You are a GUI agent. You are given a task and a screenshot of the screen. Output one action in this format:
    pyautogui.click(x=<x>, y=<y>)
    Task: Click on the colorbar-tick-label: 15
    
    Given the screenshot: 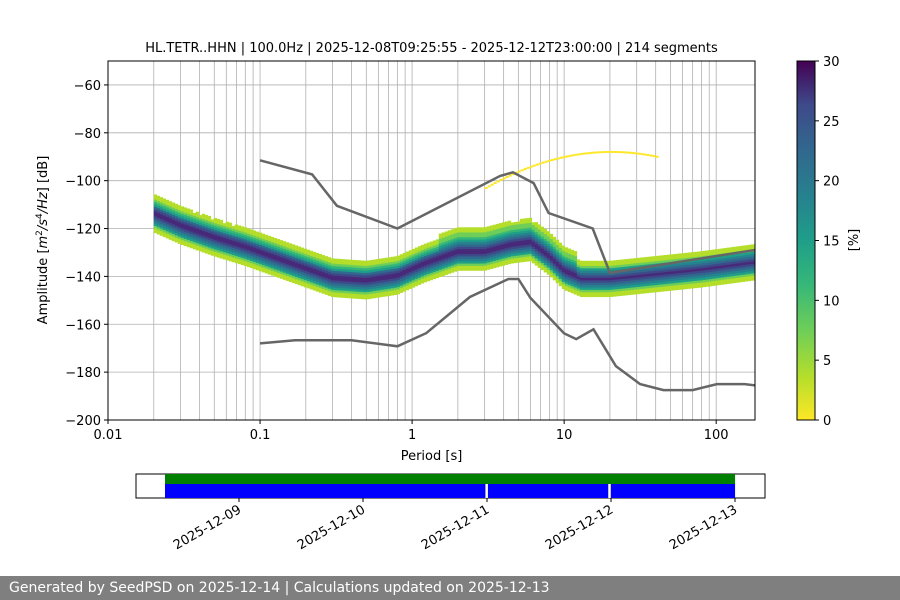 What is the action you would take?
    pyautogui.click(x=831, y=242)
    